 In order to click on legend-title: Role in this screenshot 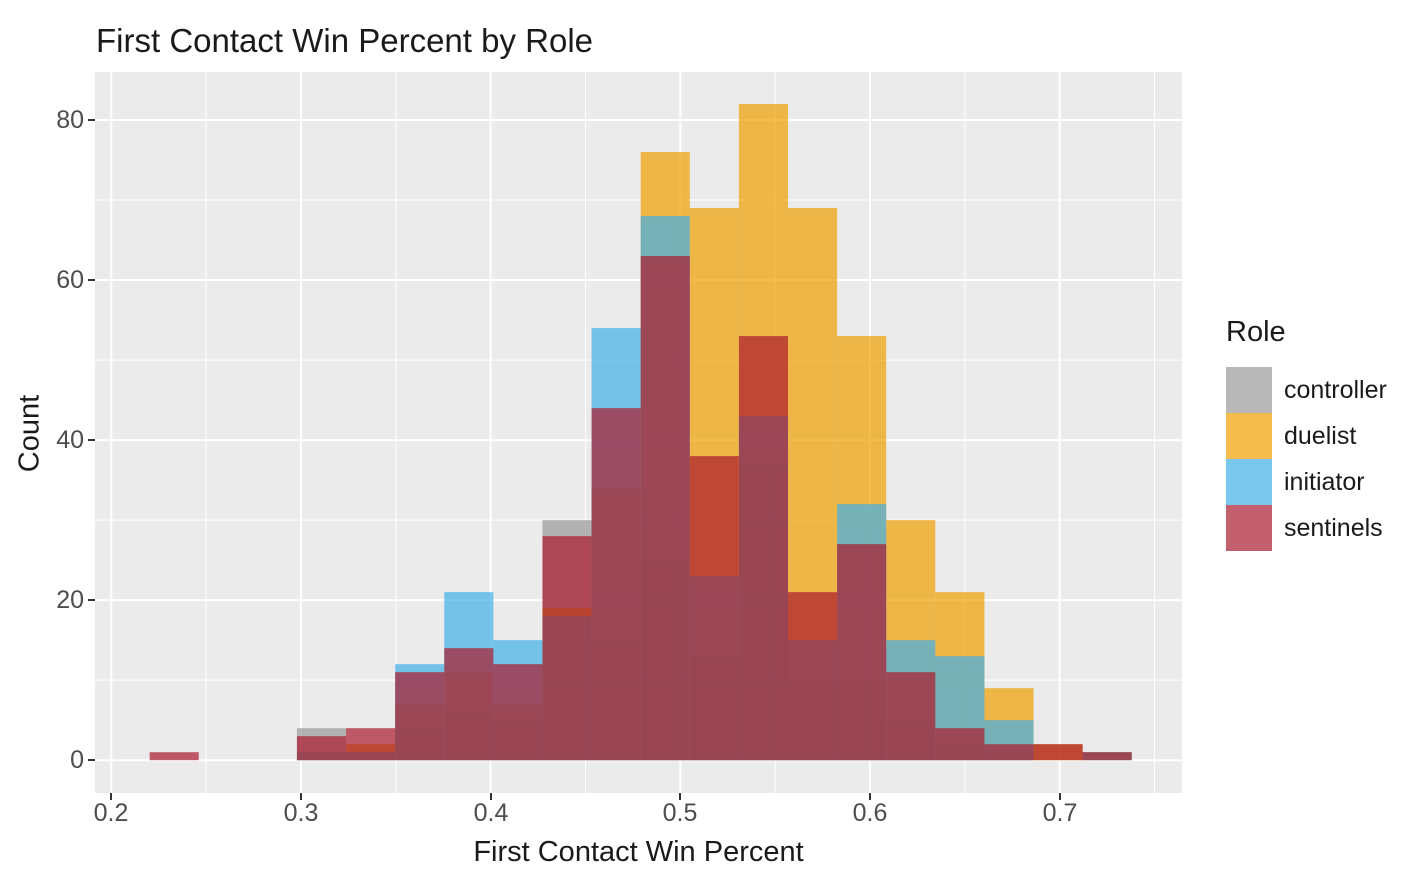, I will do `click(1256, 332)`.